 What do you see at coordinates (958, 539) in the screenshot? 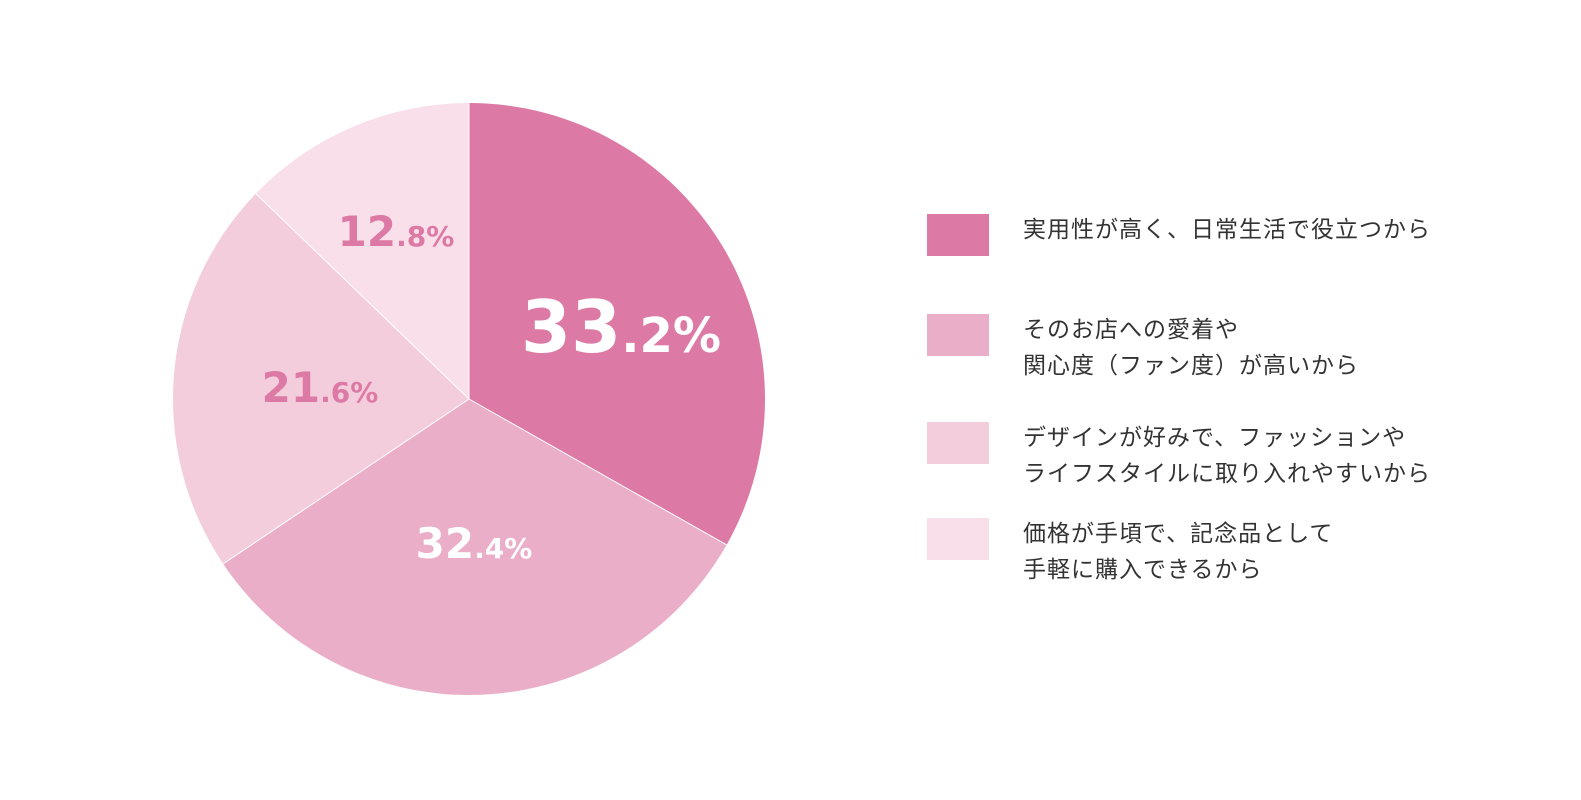
I see `legend-swatch-price` at bounding box center [958, 539].